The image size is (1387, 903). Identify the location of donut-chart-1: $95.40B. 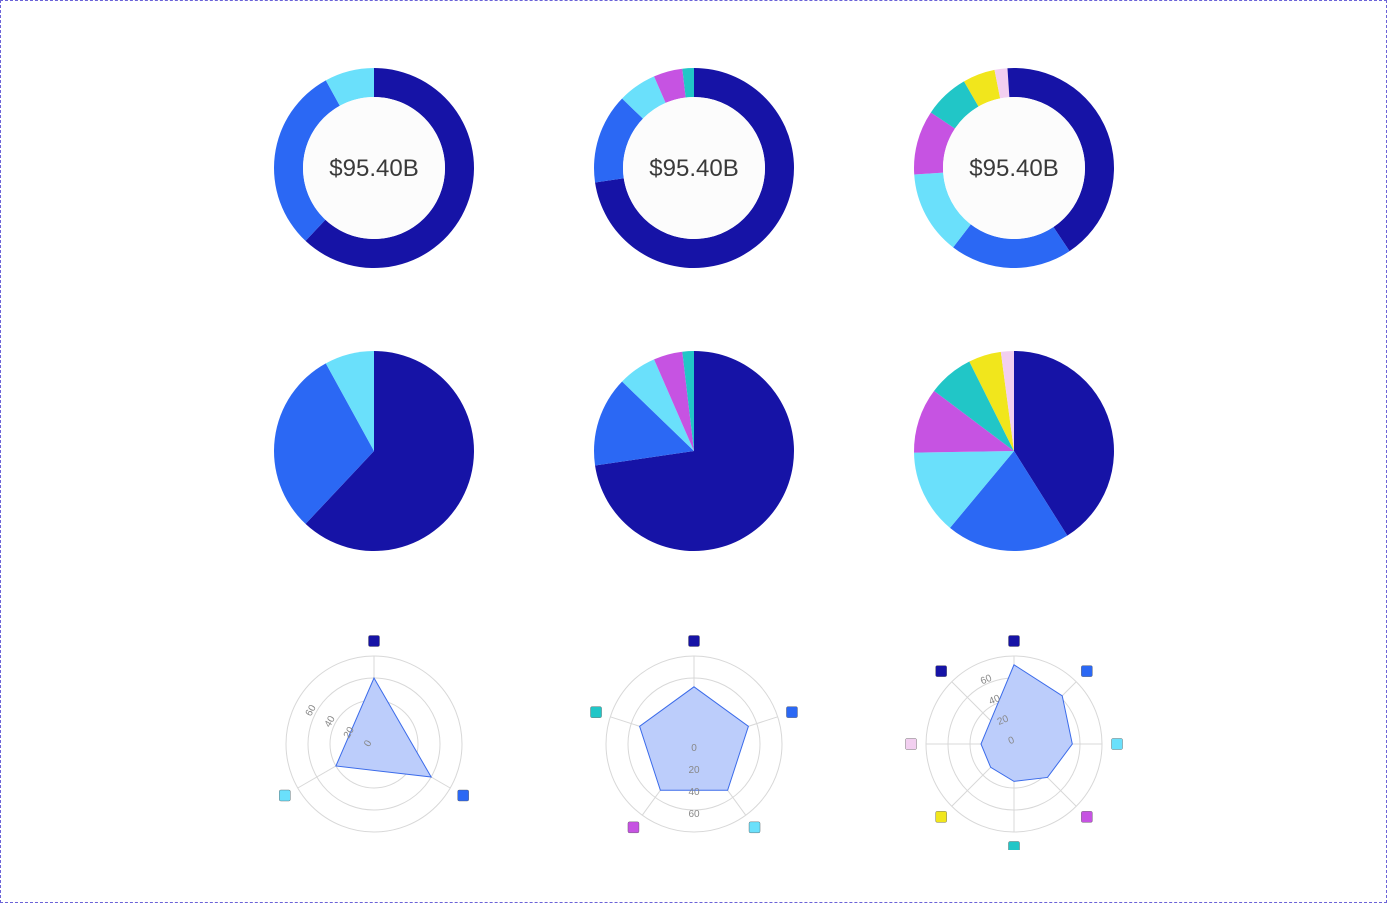
(374, 168).